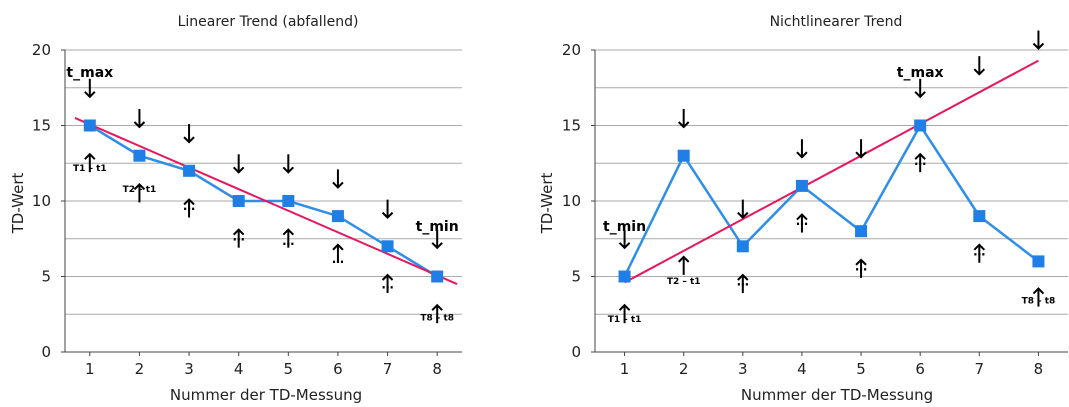 This screenshot has height=407, width=1069. I want to click on chart-title-nonlinear: Nichtlinearer Trend, so click(836, 22).